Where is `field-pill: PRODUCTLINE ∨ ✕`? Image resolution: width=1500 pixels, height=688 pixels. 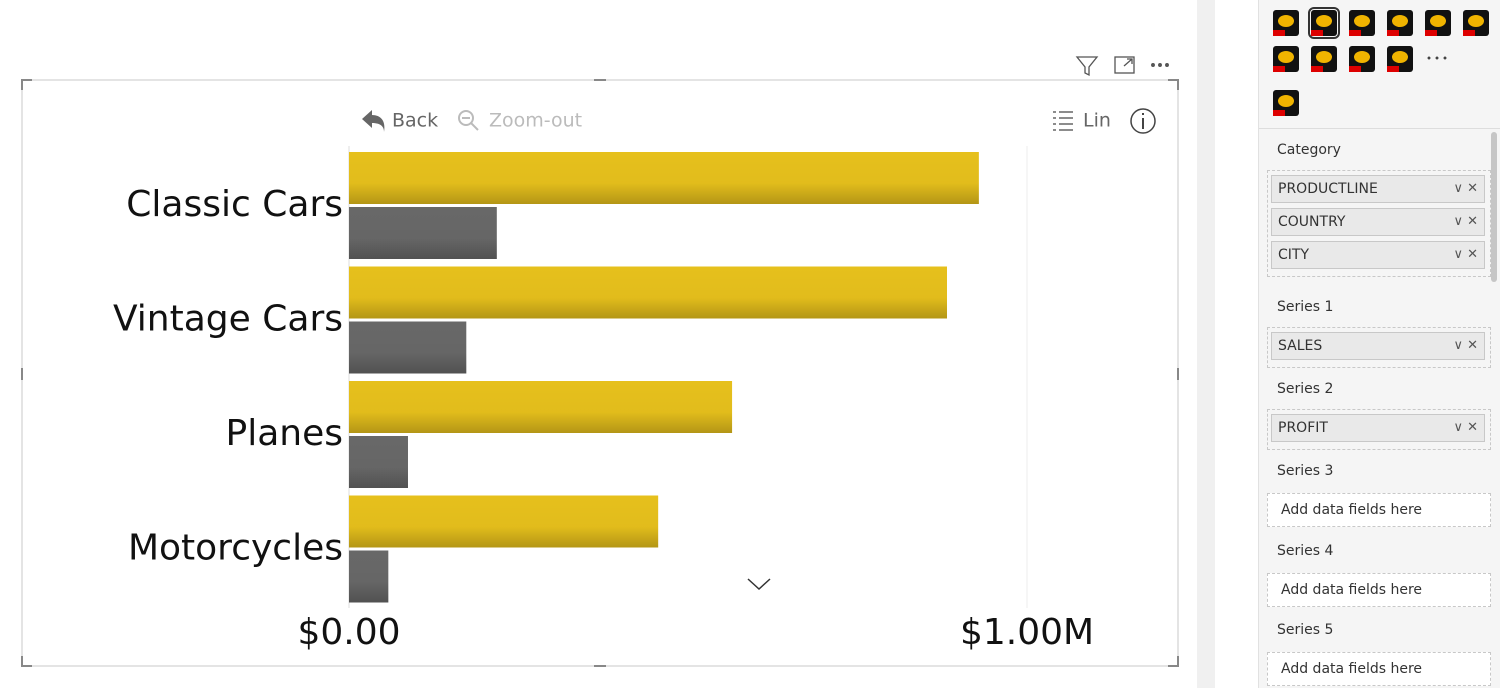
field-pill: PRODUCTLINE ∨ ✕ is located at coordinates (1378, 189).